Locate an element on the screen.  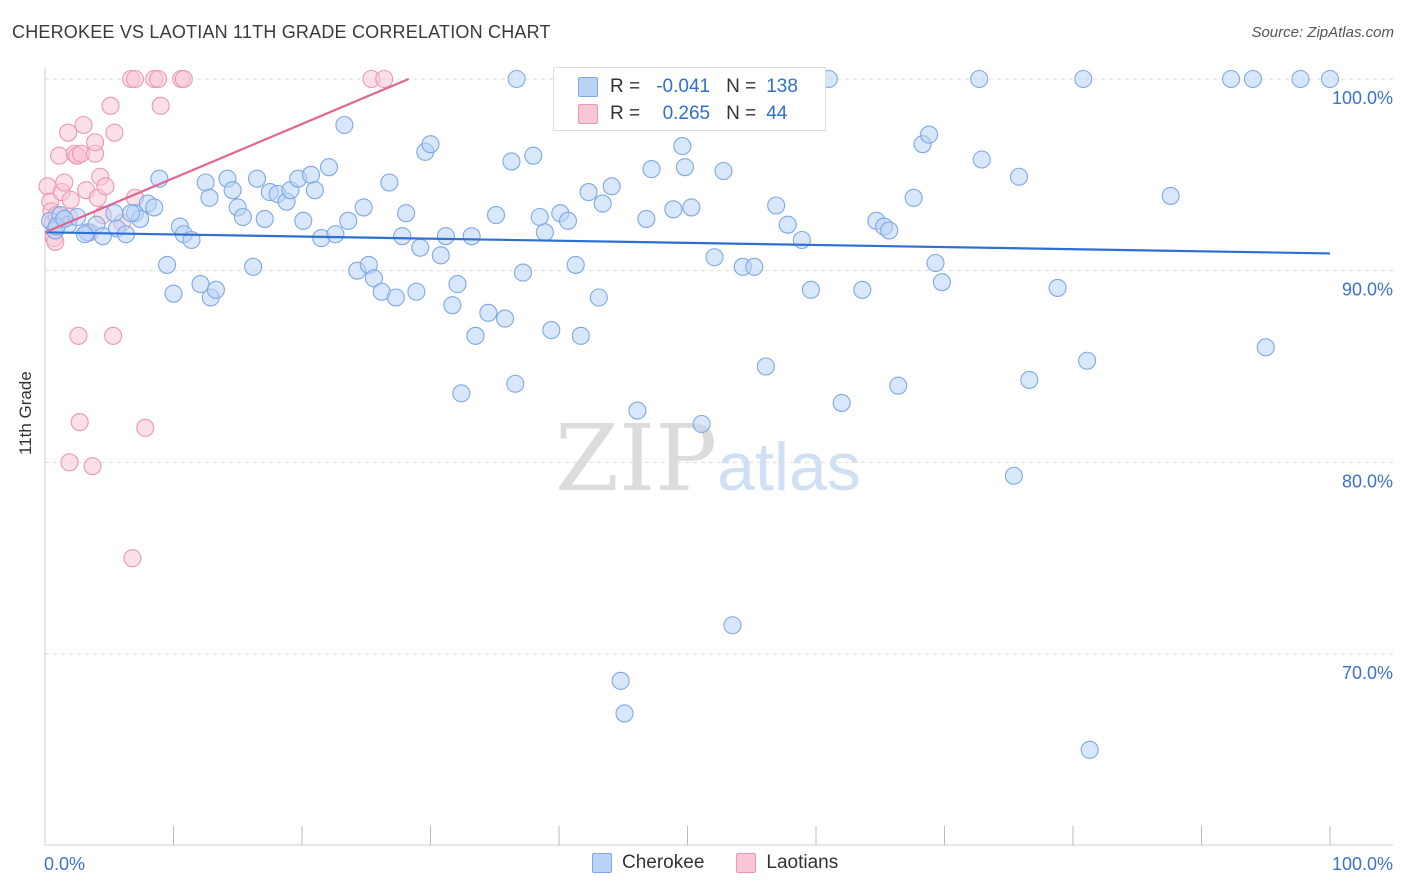
laotians-trend-line is located at coordinates (227, 155).